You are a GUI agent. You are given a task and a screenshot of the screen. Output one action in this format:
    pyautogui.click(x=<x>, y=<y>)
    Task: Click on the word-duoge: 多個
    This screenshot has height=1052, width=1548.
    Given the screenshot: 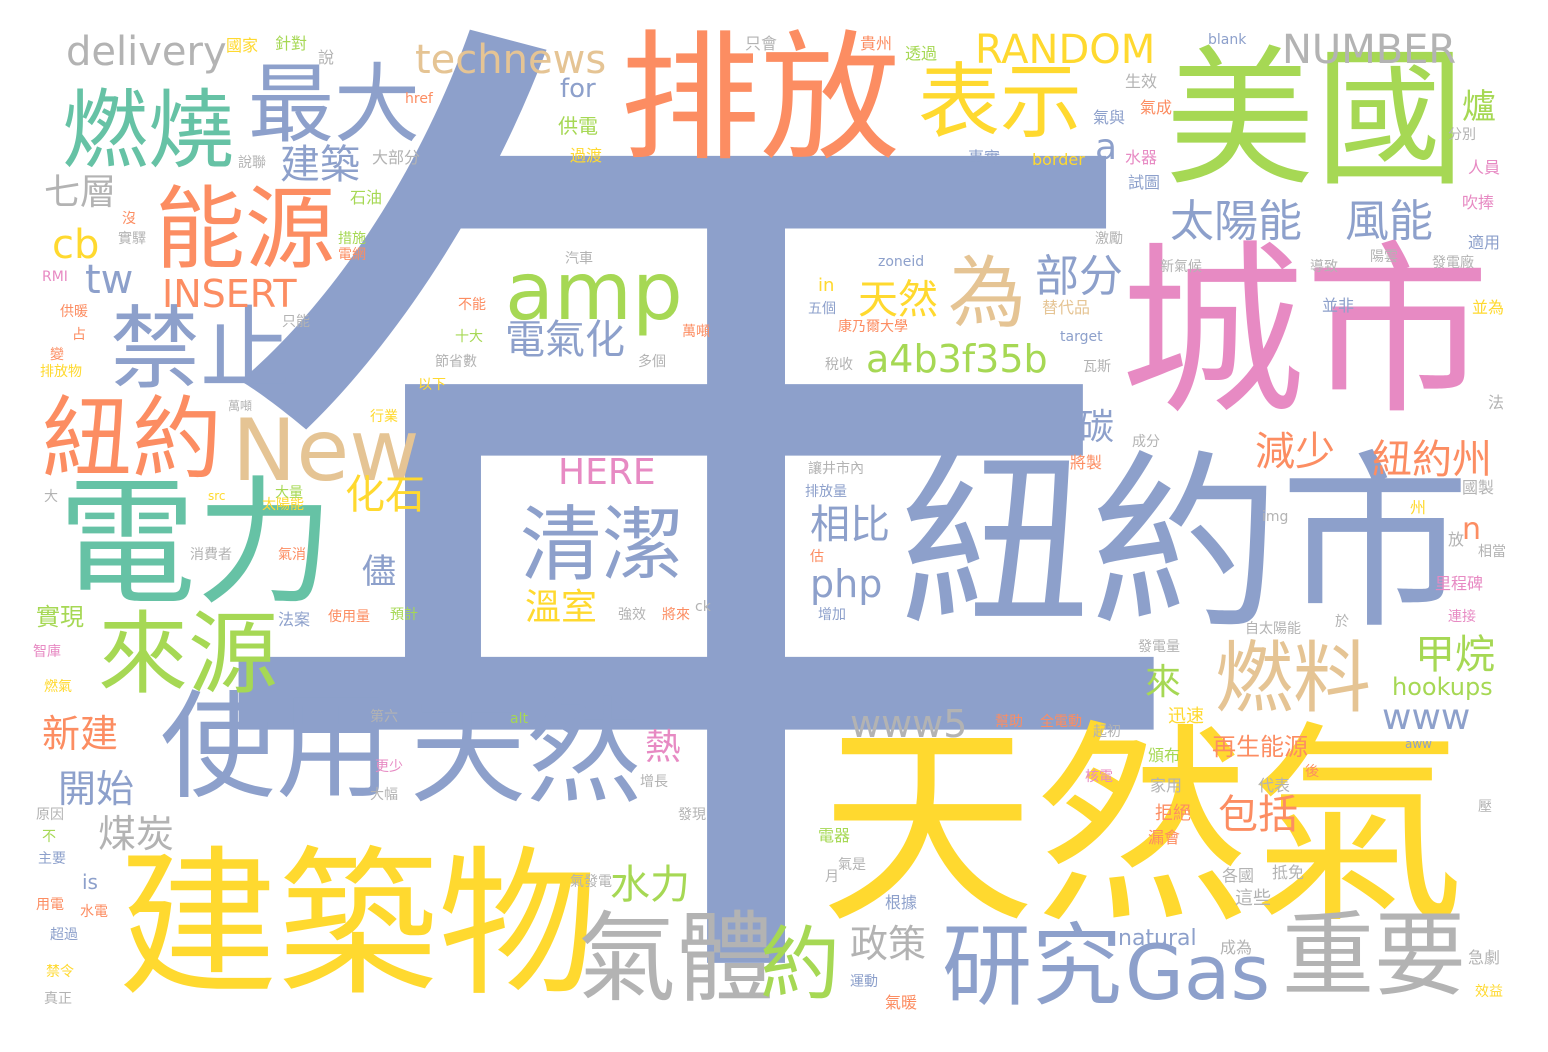 What is the action you would take?
    pyautogui.click(x=652, y=362)
    